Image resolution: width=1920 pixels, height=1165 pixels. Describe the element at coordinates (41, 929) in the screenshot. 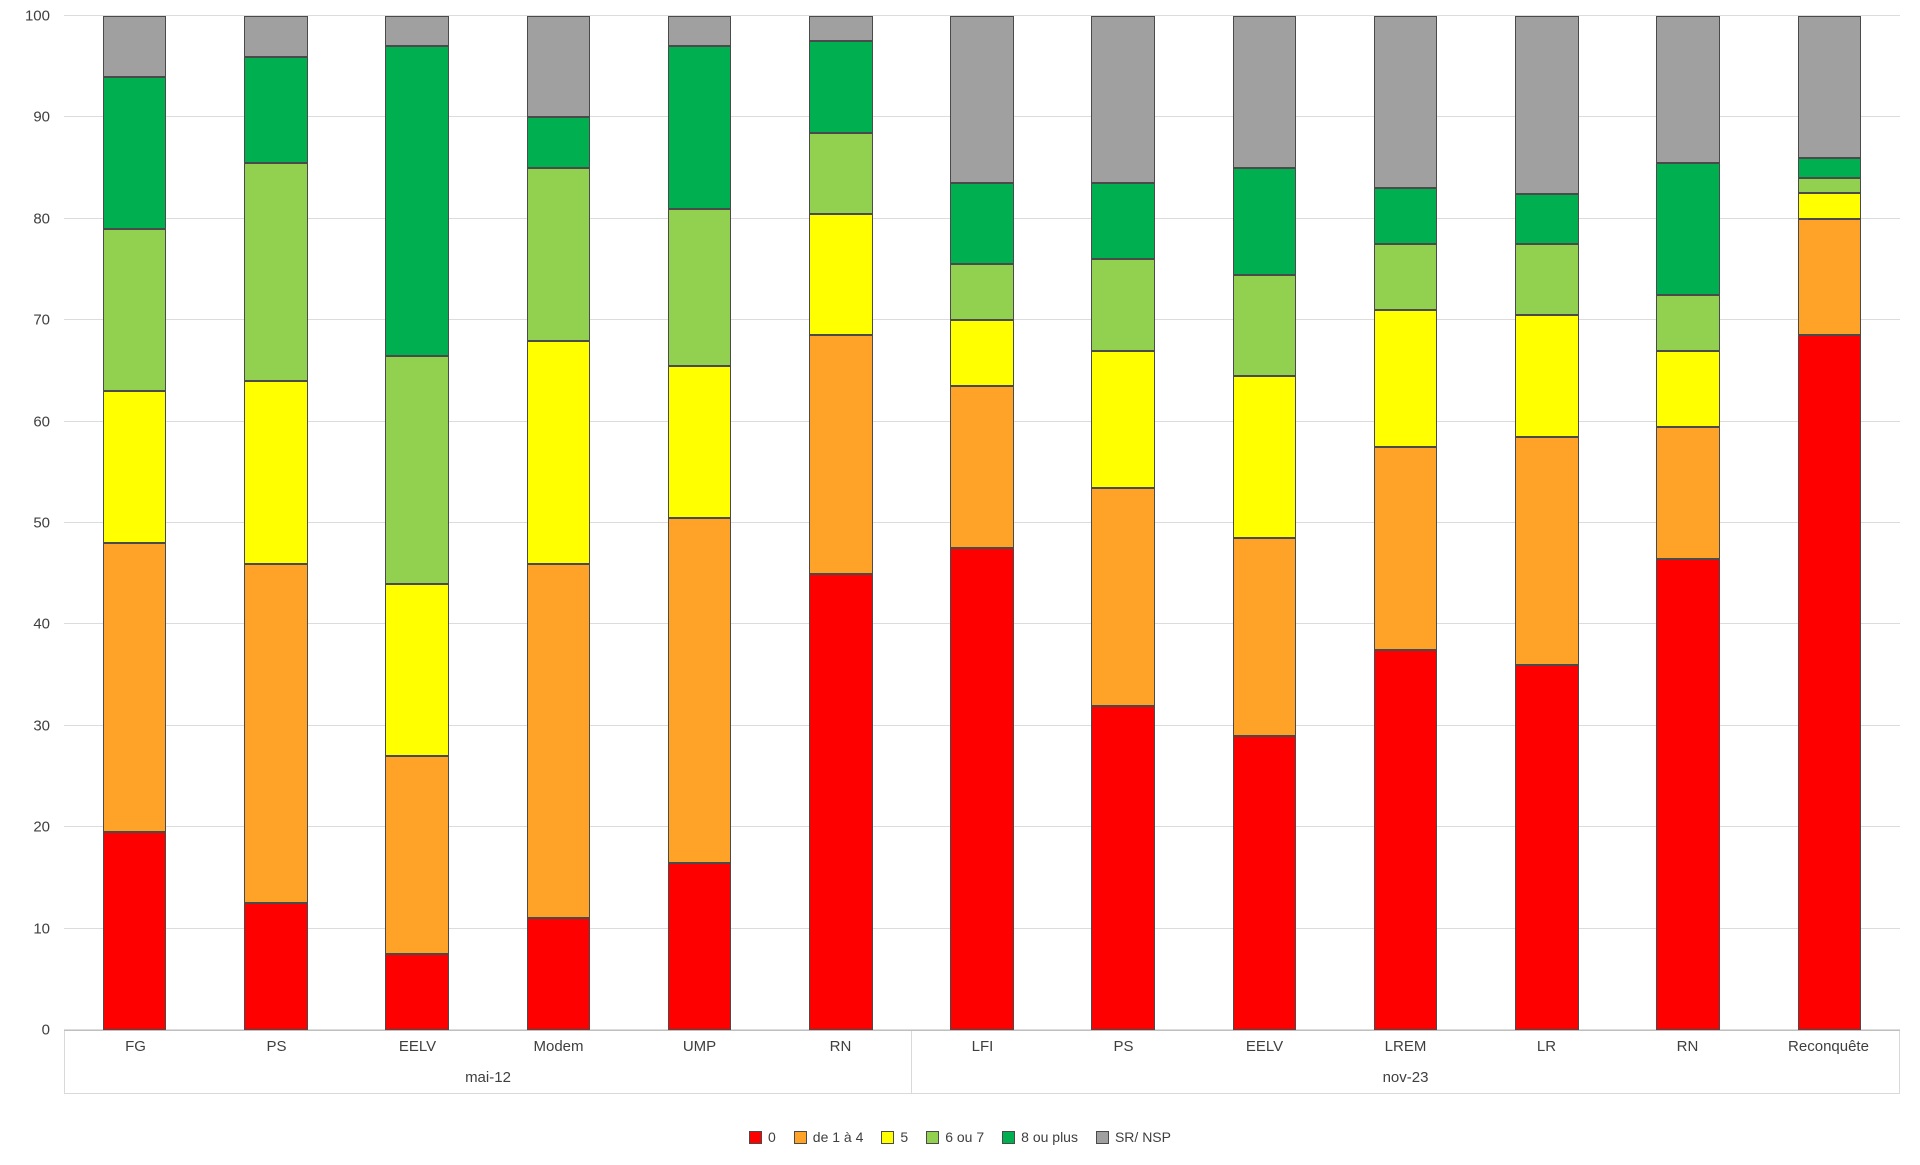

I see `y-tick-label: 10` at that location.